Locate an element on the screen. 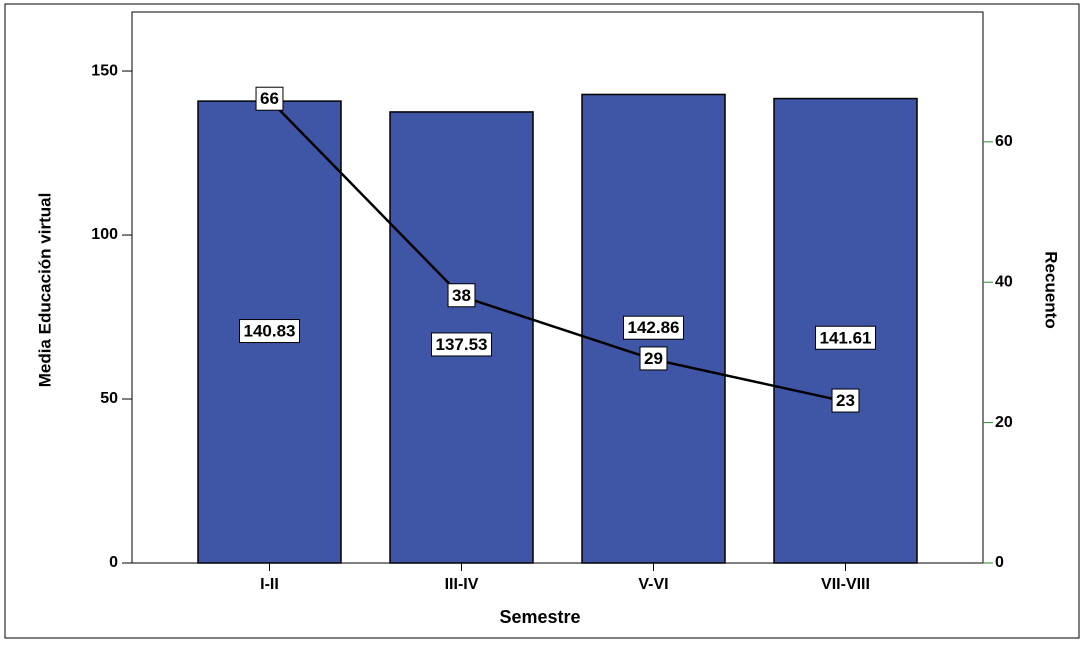  y-tick-label: 0 is located at coordinates (113, 562).